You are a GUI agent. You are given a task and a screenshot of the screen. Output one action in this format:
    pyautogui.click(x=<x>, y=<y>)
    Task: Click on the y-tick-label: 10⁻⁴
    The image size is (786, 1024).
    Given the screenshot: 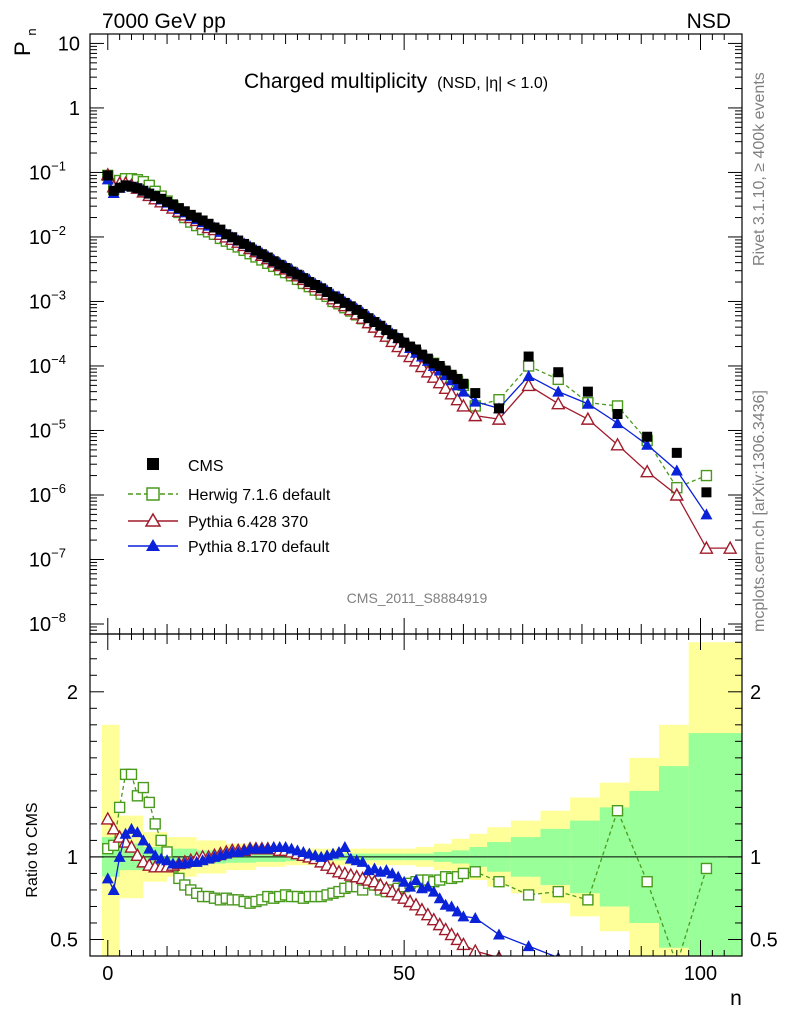 What is the action you would take?
    pyautogui.click(x=47, y=365)
    